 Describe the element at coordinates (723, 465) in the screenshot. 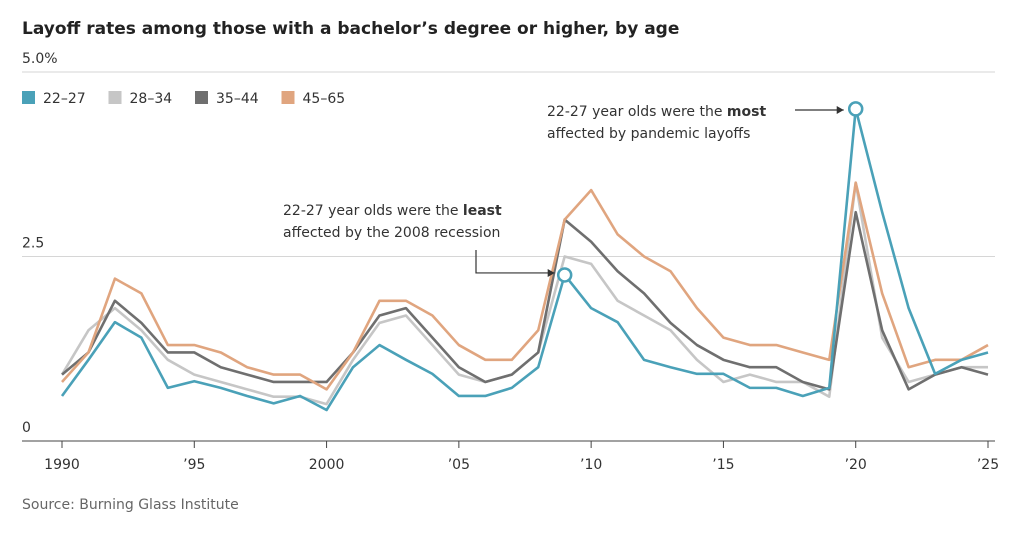

I see `x-tick-label: ’15` at that location.